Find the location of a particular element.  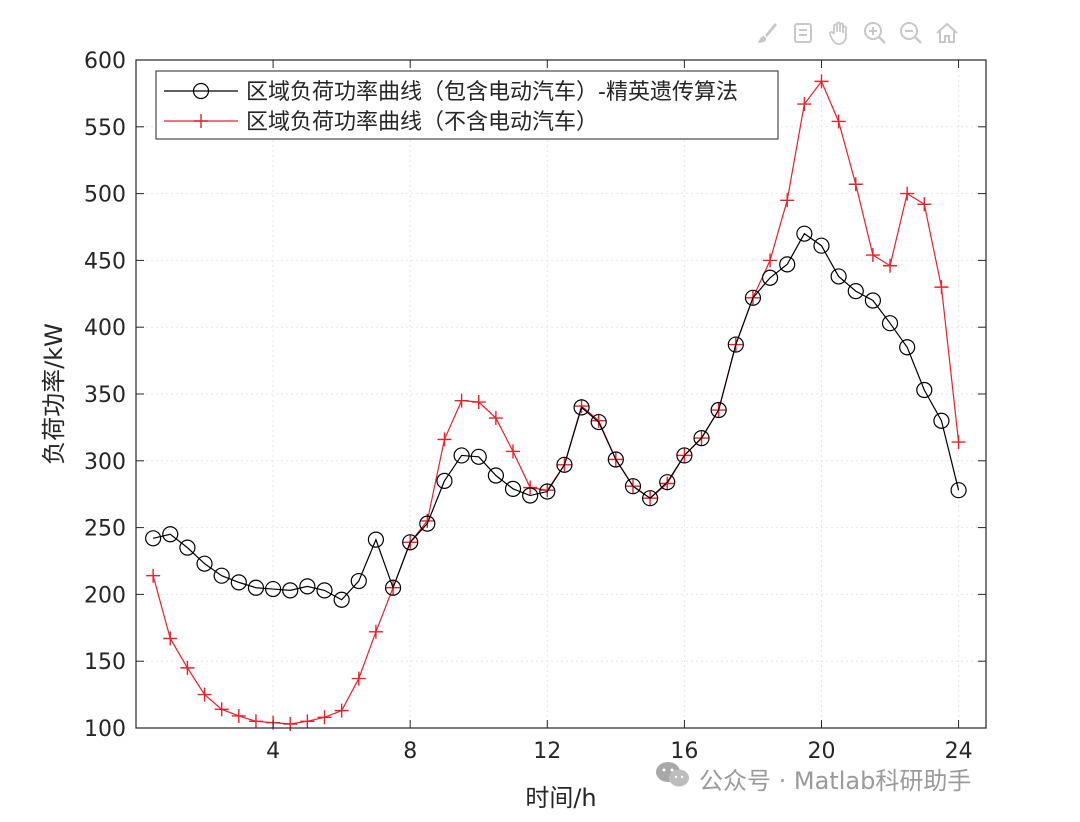

y-tick-label: 300 is located at coordinates (105, 462).